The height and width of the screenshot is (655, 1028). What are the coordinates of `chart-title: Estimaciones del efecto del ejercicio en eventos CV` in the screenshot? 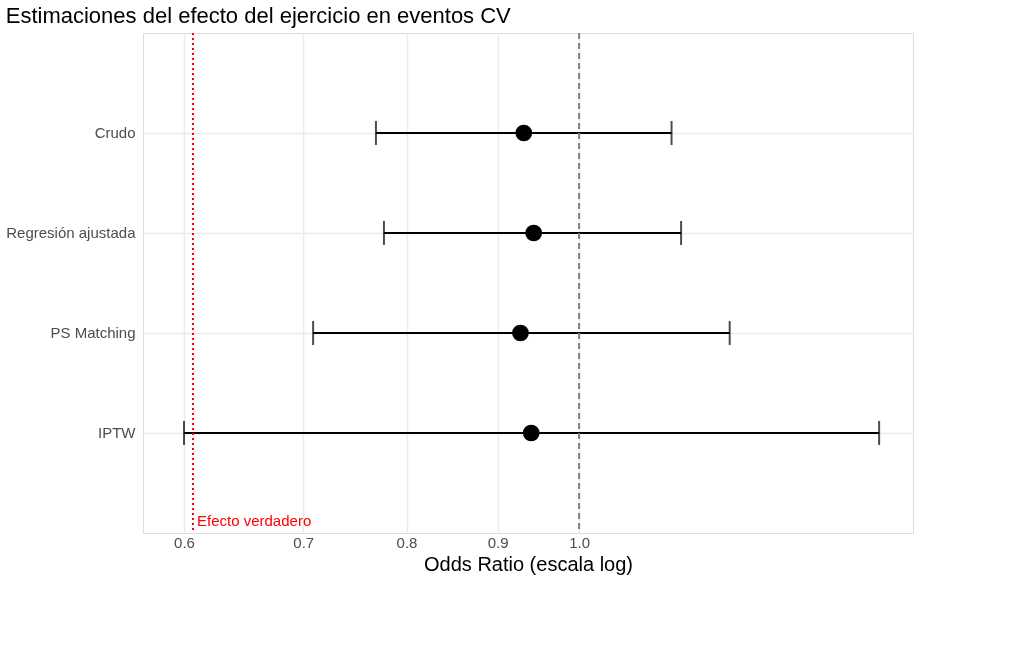 It's located at (258, 15).